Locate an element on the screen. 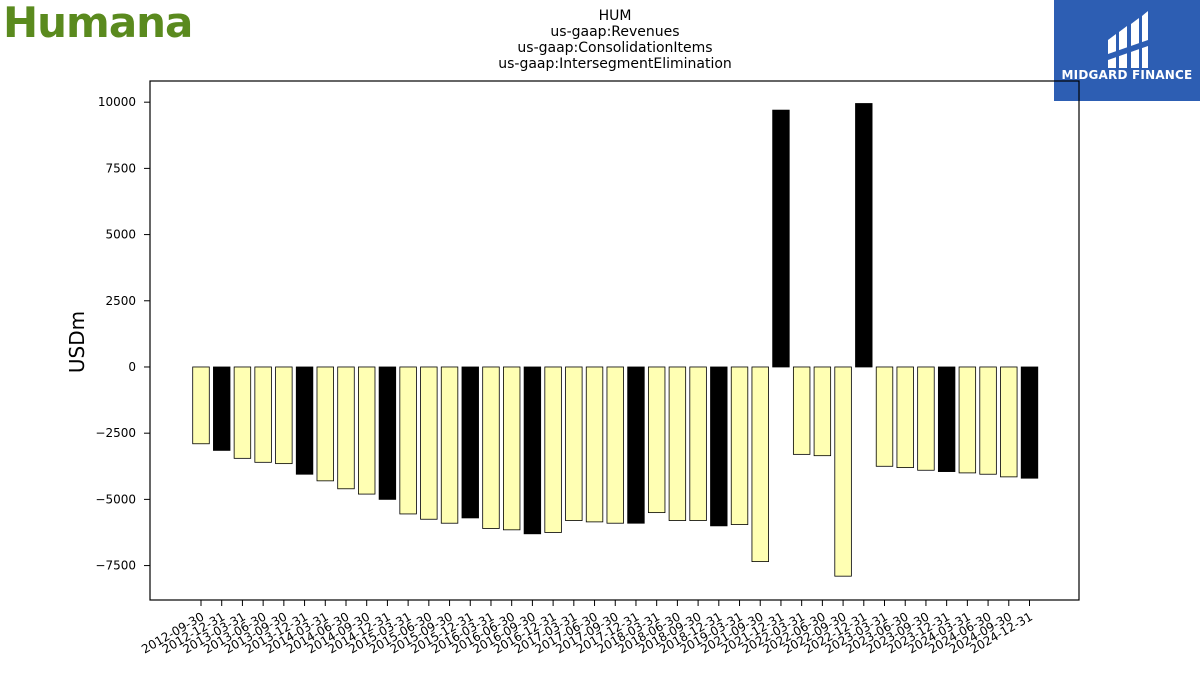 This screenshot has height=675, width=1200. y-tick-label: 2500 is located at coordinates (120, 301).